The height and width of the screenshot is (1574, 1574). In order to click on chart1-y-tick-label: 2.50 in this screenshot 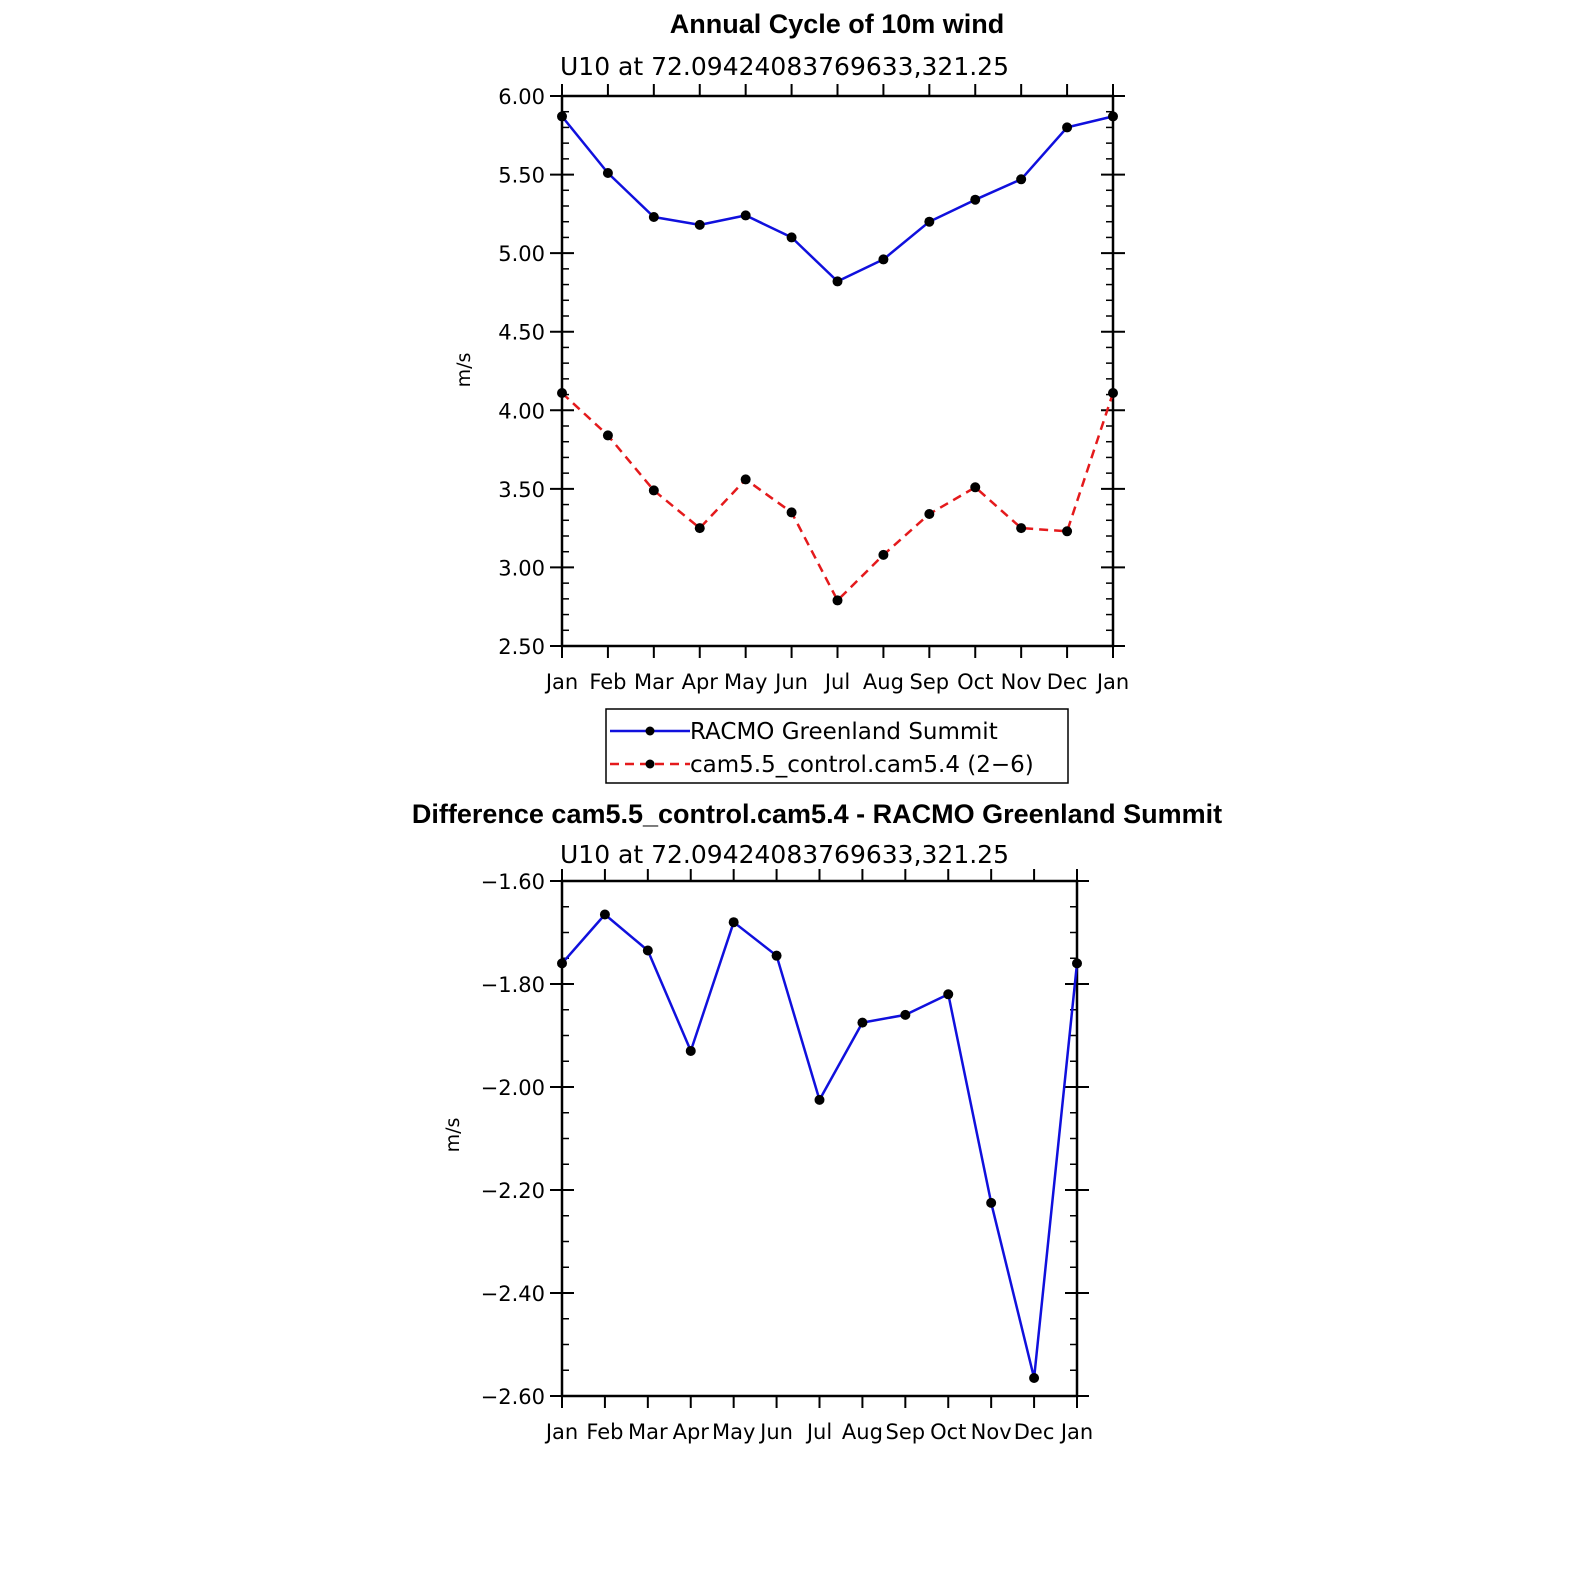, I will do `click(521, 647)`.